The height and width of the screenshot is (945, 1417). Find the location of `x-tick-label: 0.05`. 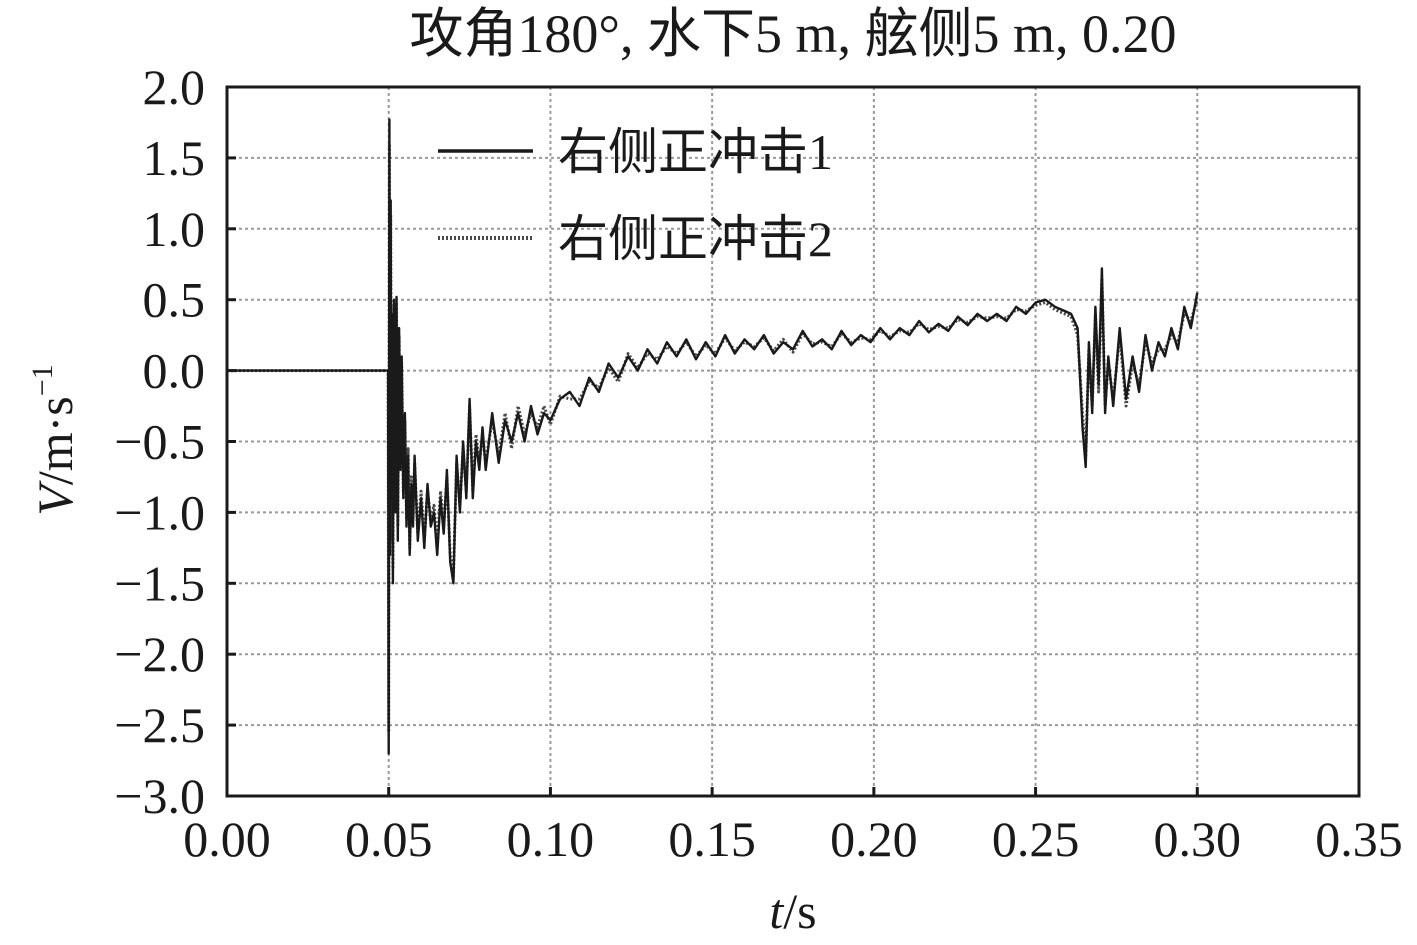

x-tick-label: 0.05 is located at coordinates (389, 839).